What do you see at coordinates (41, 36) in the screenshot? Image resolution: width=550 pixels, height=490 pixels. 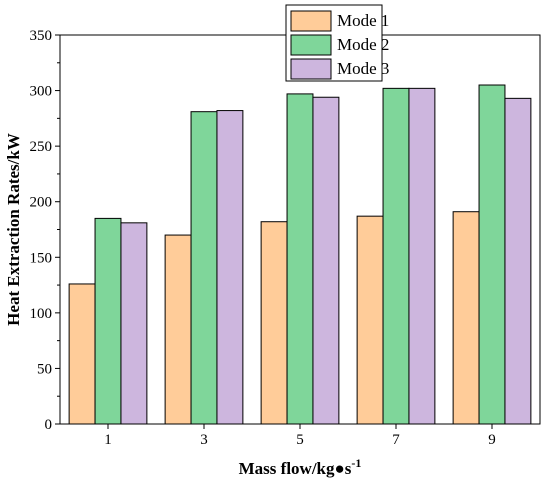 I see `y-tick-label: 350` at bounding box center [41, 36].